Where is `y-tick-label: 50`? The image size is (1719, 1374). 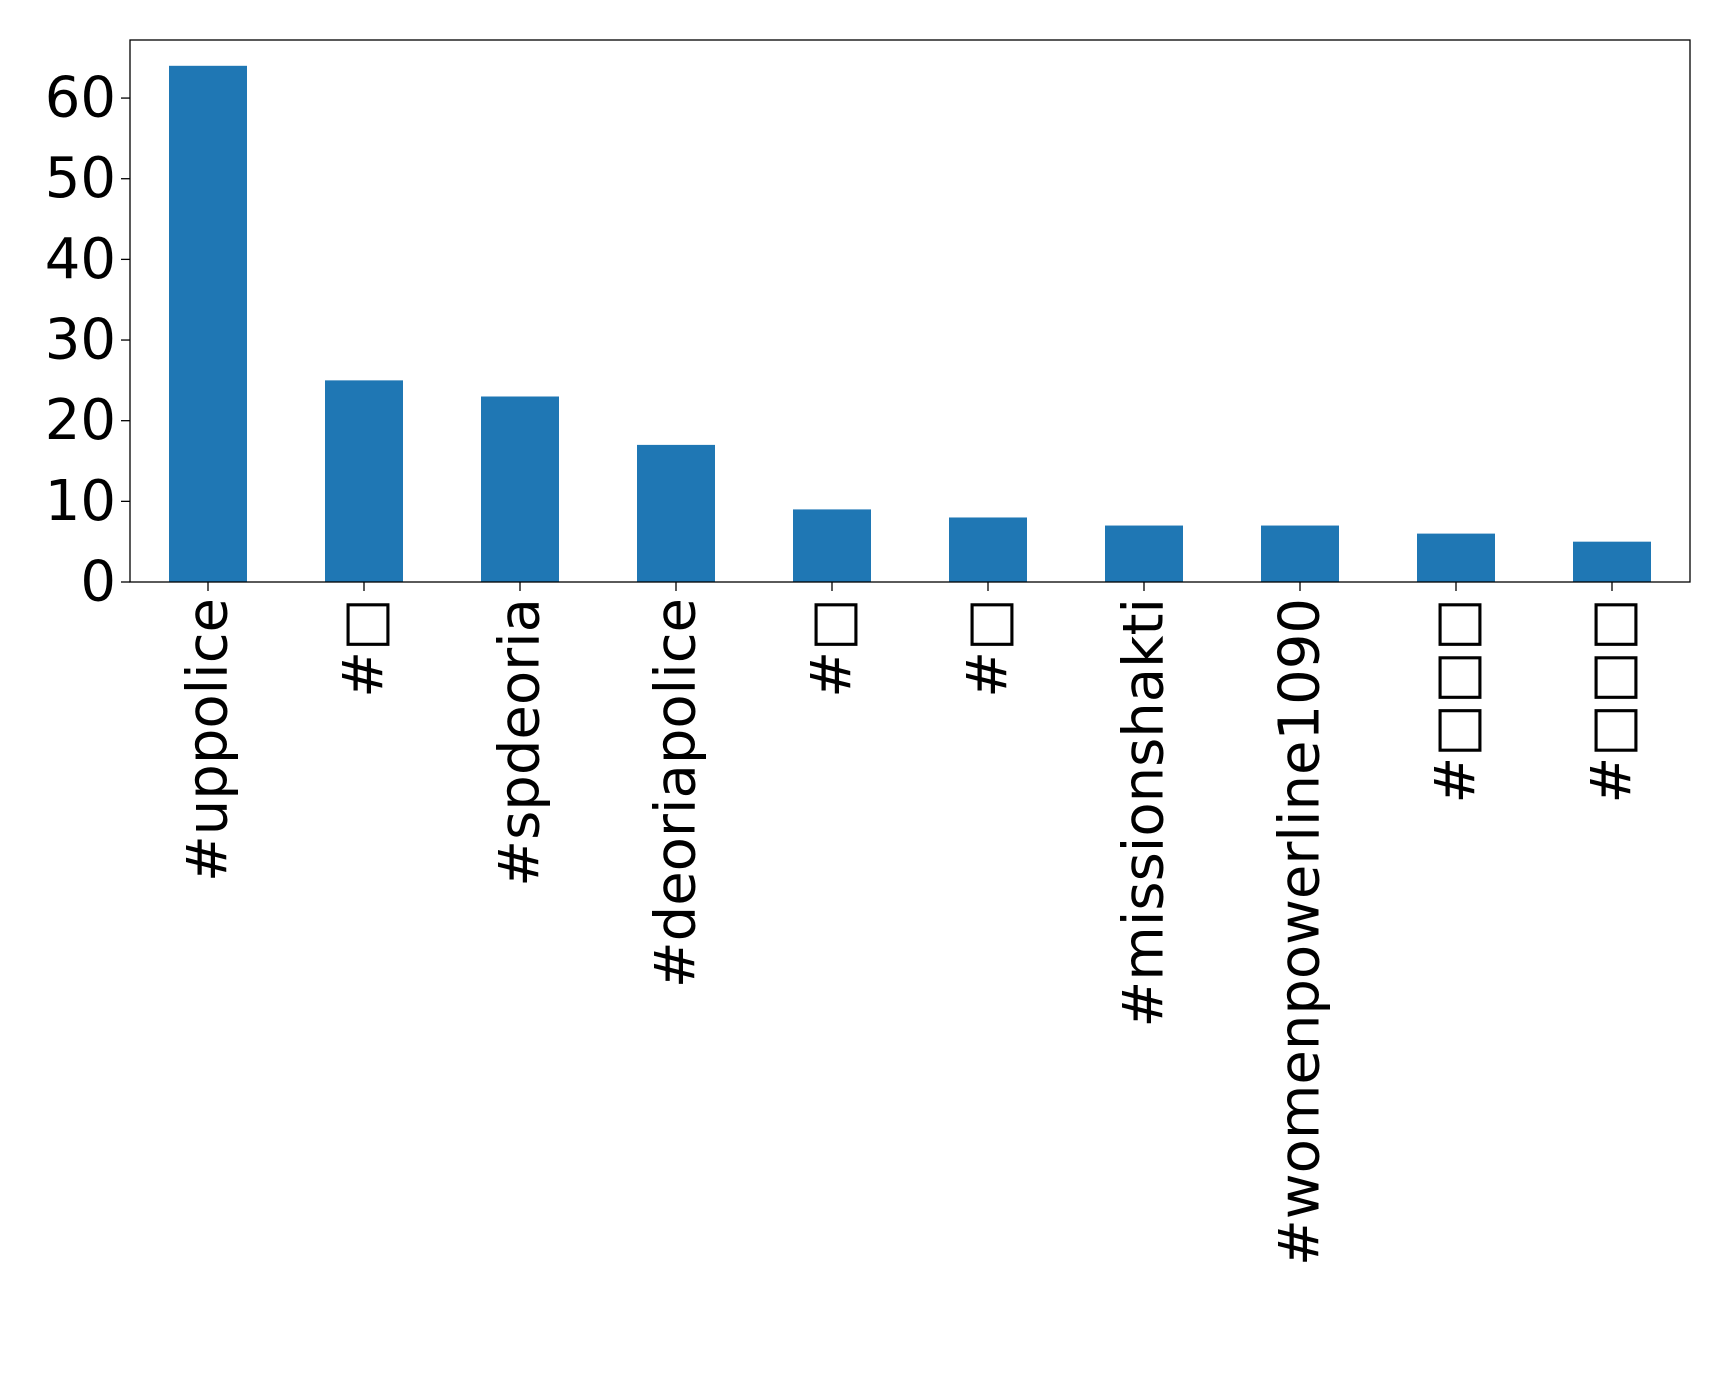 y-tick-label: 50 is located at coordinates (80, 178).